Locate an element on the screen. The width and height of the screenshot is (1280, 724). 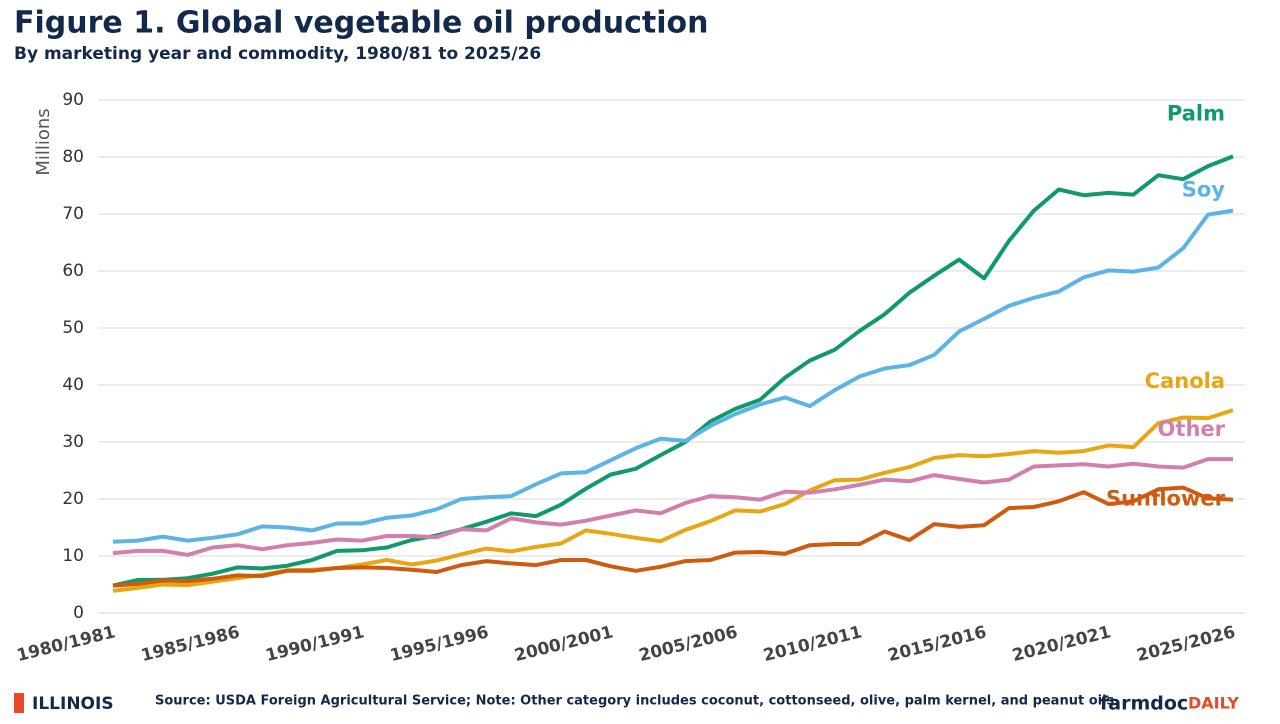
x-tick-label: 1995/1996 is located at coordinates (439, 644).